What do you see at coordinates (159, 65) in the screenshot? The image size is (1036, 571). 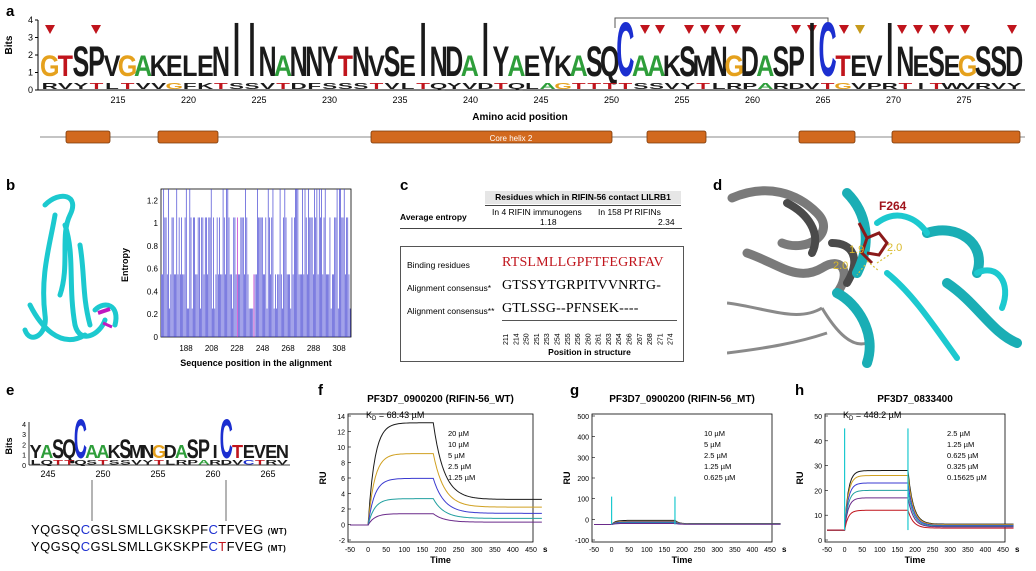 I see `panel-a-logo-letter: K` at bounding box center [159, 65].